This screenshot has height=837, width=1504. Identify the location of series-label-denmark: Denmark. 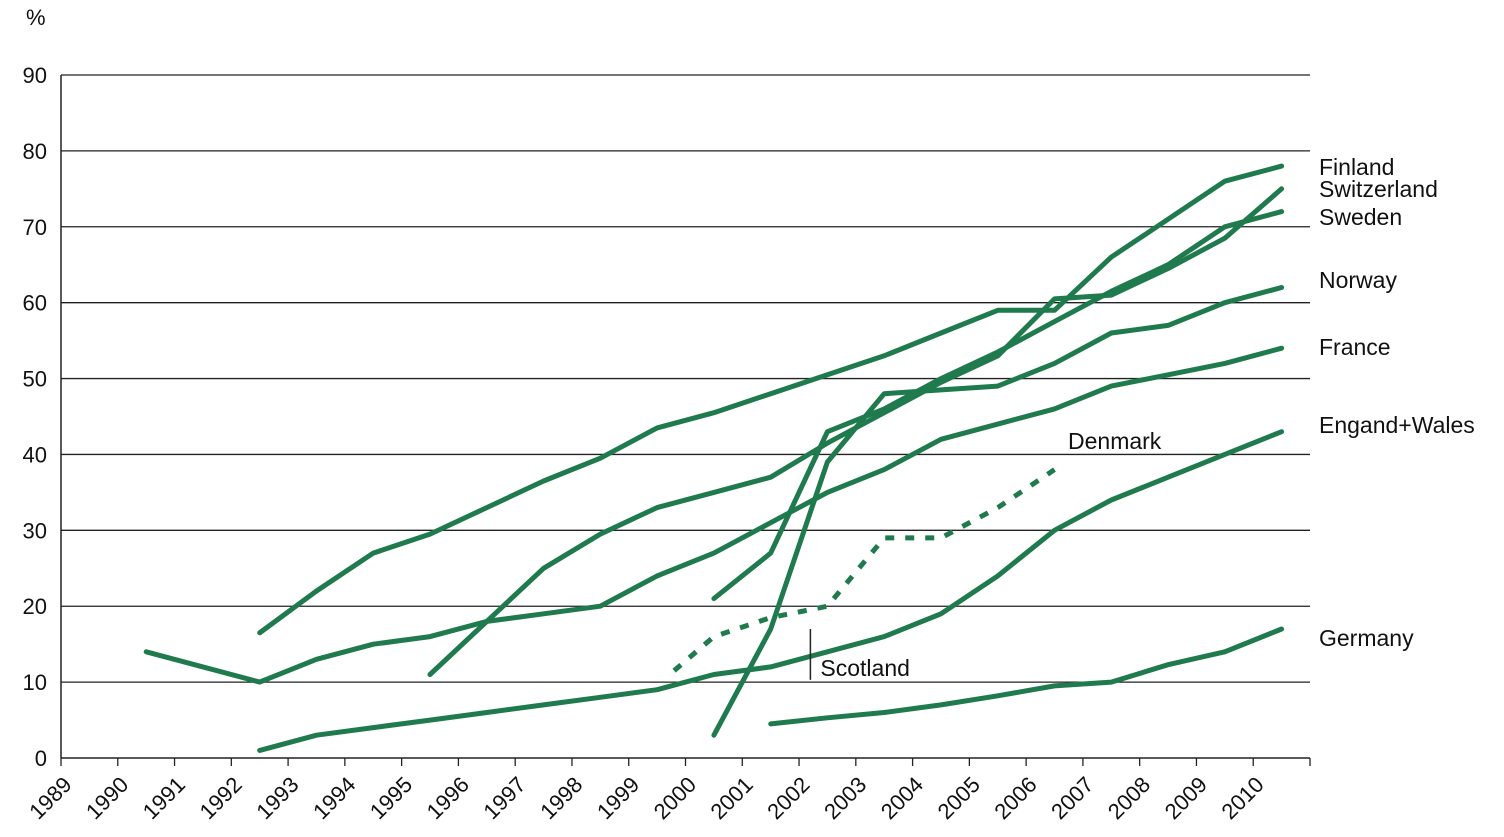
(1115, 441).